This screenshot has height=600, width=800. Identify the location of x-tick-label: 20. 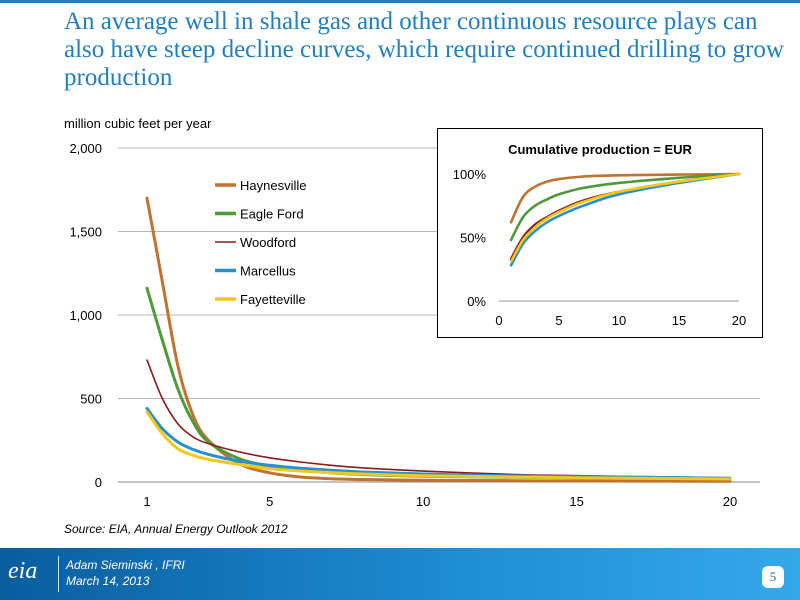
(730, 501).